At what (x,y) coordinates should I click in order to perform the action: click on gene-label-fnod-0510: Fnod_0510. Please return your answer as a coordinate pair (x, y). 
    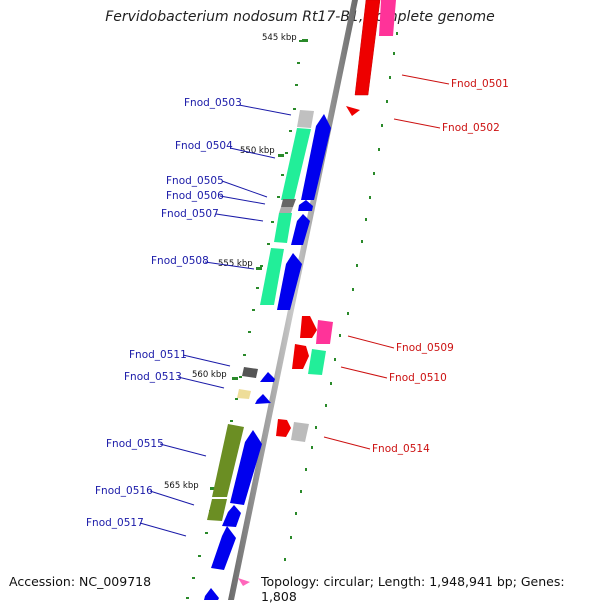
    Looking at the image, I should click on (418, 378).